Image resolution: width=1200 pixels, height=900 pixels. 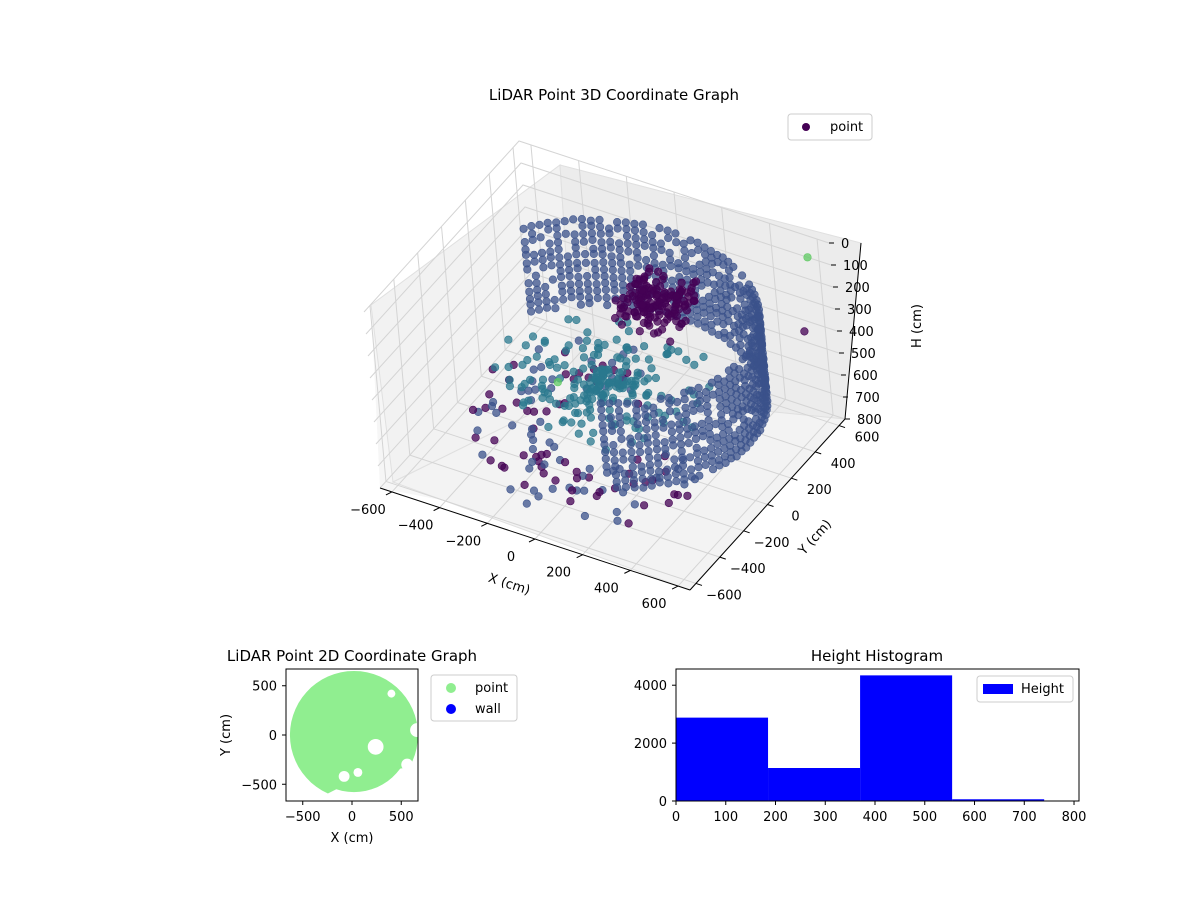 I want to click on histogram-bar, so click(x=814, y=784).